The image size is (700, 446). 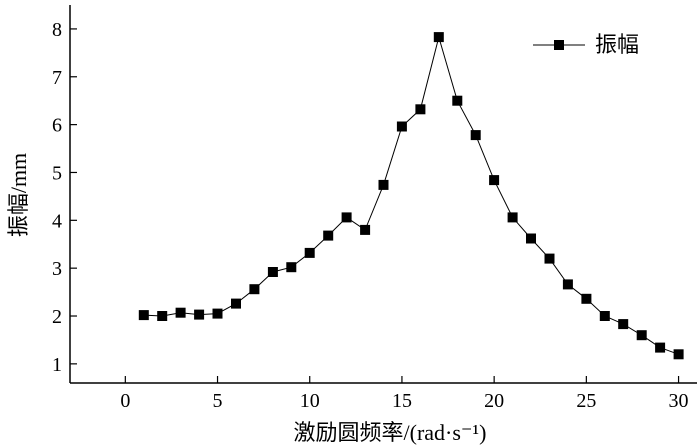 I want to click on legend-label: 振幅, so click(x=617, y=44).